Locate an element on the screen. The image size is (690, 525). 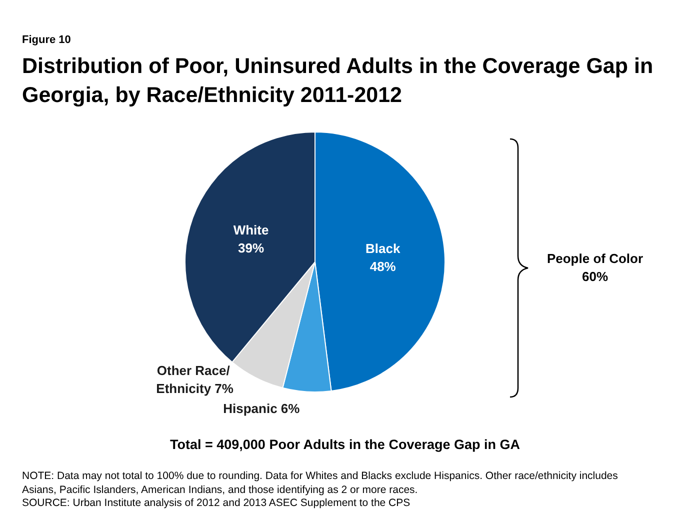
data-label: 48% is located at coordinates (383, 266).